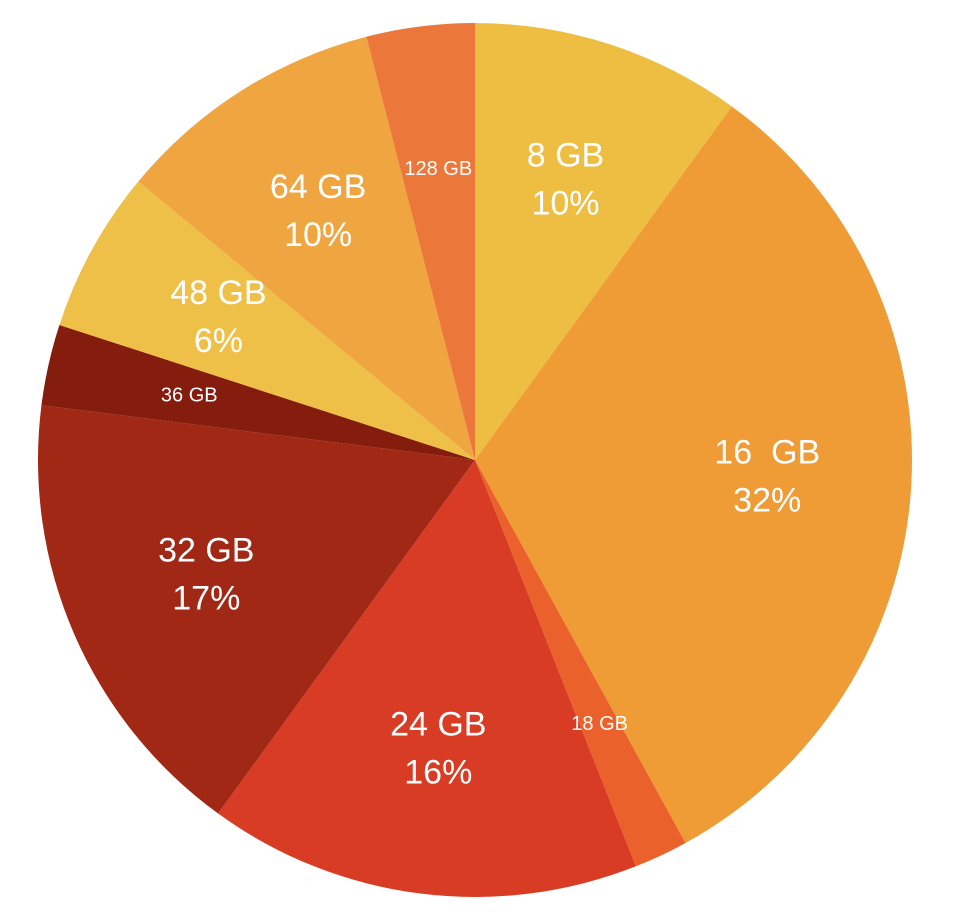  What do you see at coordinates (438, 724) in the screenshot?
I see `slice-label: 24 GB` at bounding box center [438, 724].